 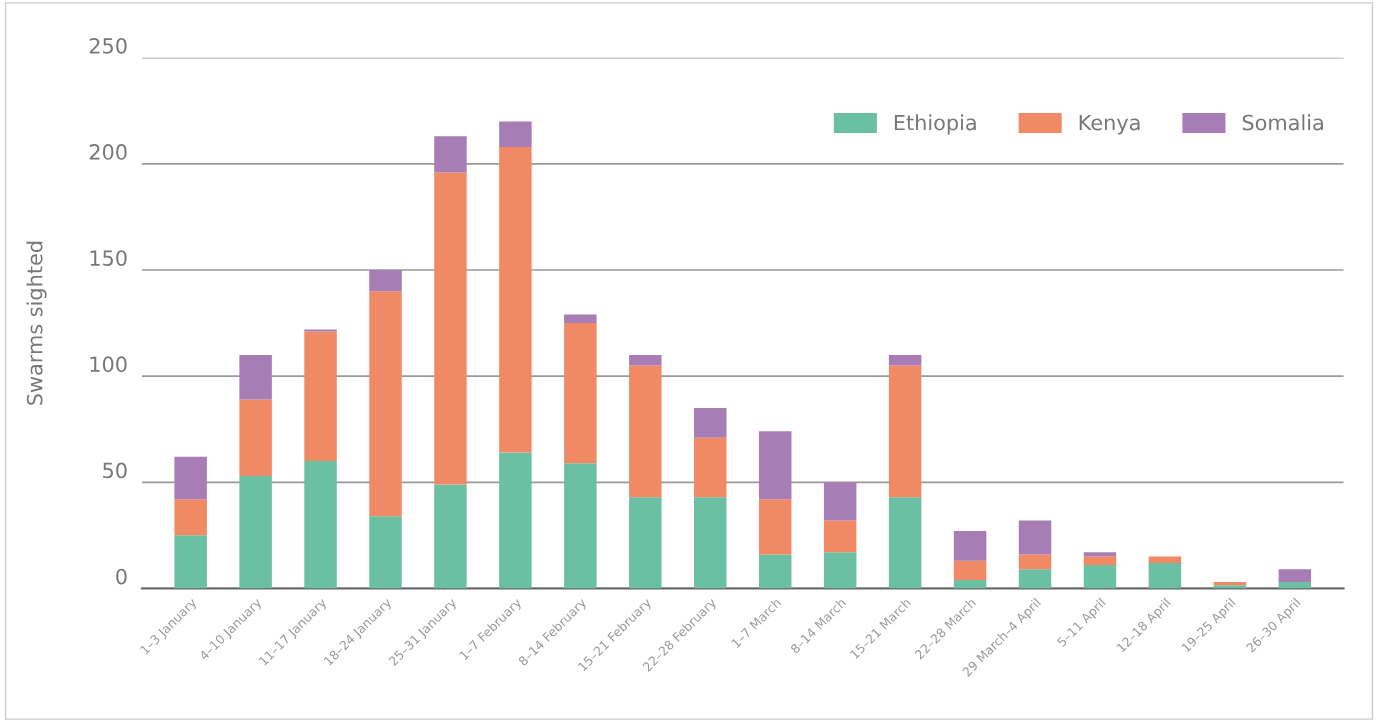 I want to click on legend-label: Ethiopia, so click(x=935, y=124).